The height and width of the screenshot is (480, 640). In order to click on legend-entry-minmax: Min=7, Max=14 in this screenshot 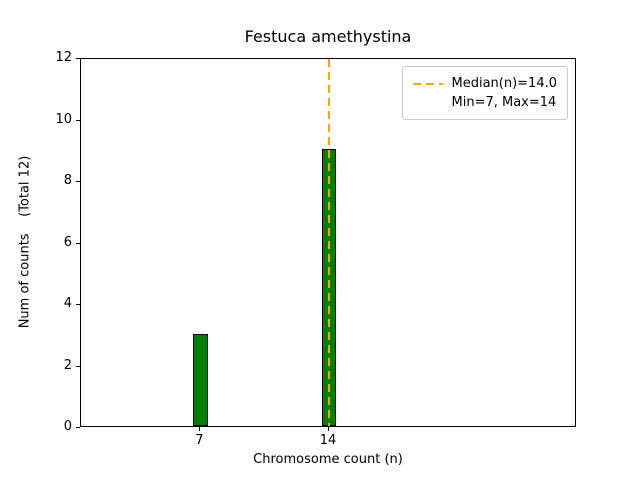, I will do `click(485, 102)`.